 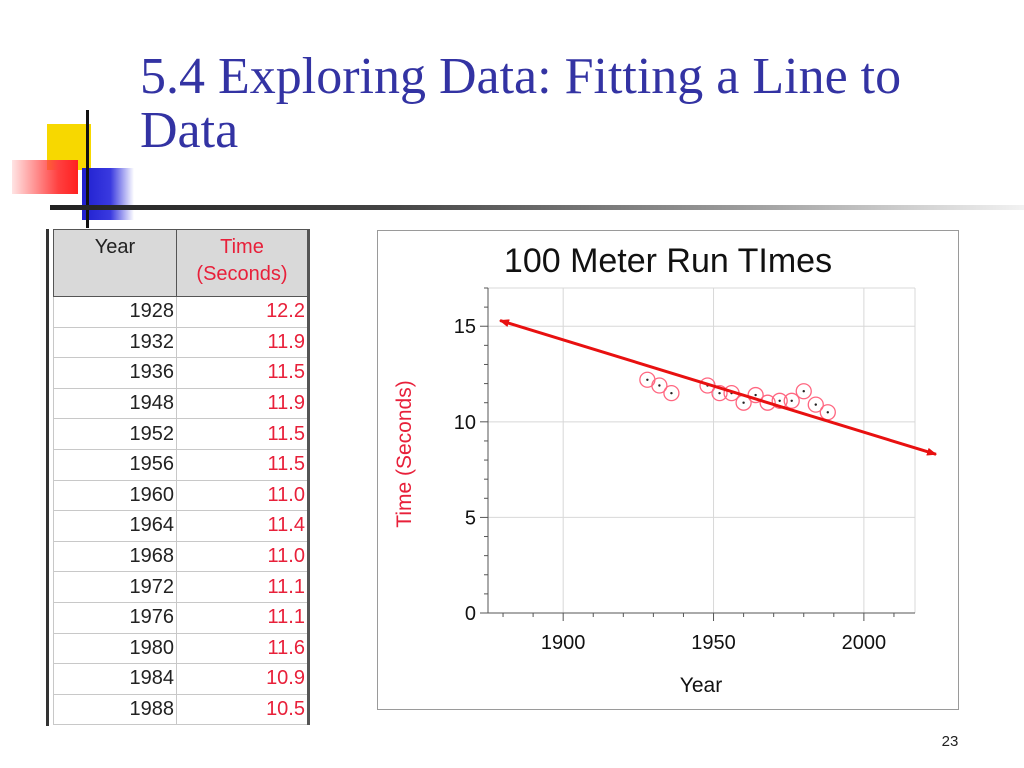 What do you see at coordinates (115, 465) in the screenshot?
I see `cell-year: 1956` at bounding box center [115, 465].